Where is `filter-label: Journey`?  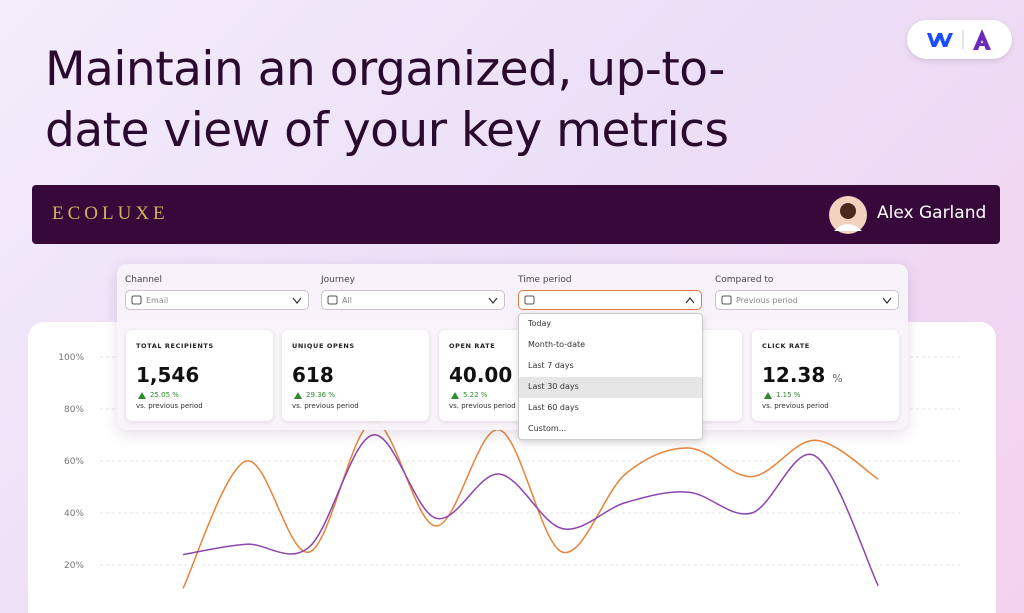
filter-label: Journey is located at coordinates (338, 280).